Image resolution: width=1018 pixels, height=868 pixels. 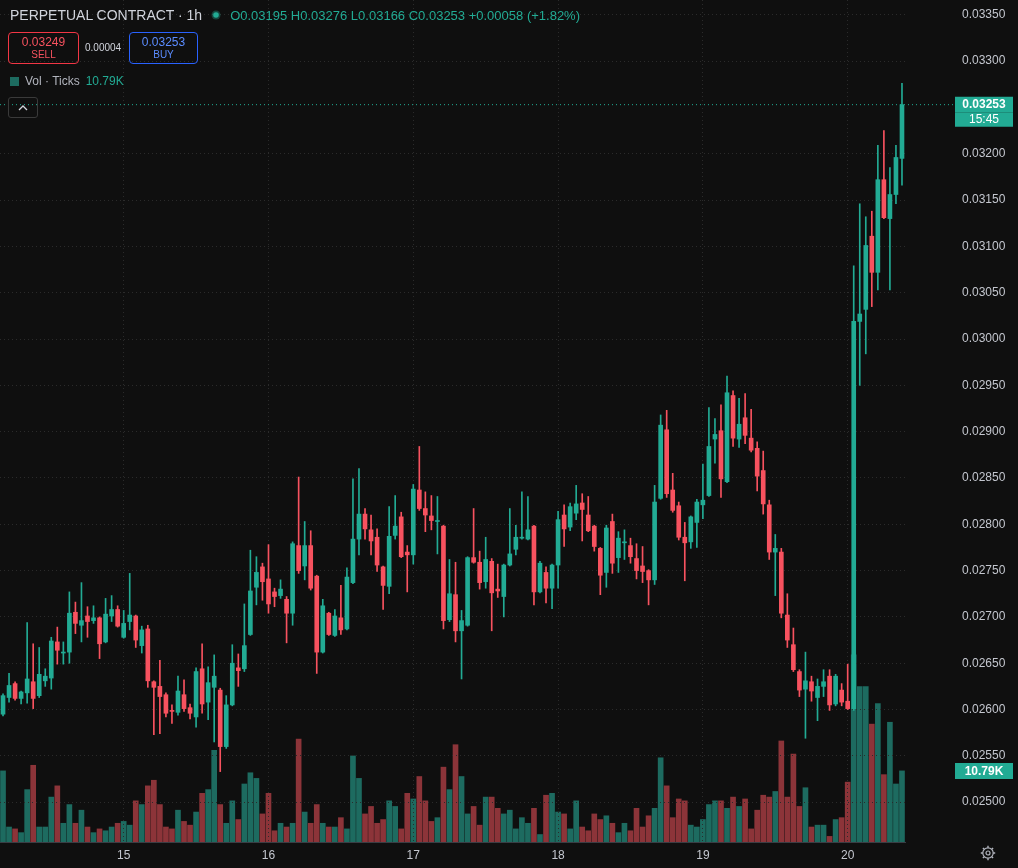 What do you see at coordinates (52, 81) in the screenshot?
I see `legend-label: Vol · Ticks` at bounding box center [52, 81].